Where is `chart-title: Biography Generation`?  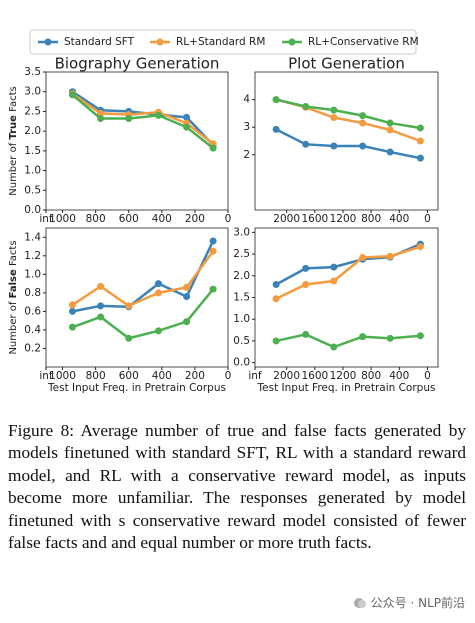 chart-title: Biography Generation is located at coordinates (137, 64).